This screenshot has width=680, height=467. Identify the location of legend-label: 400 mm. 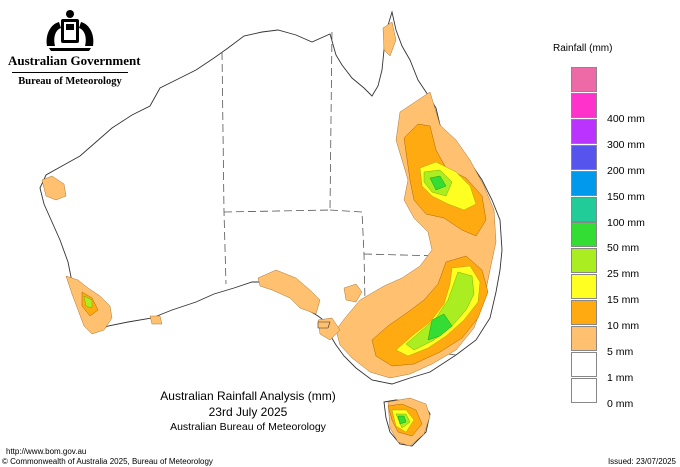
(626, 118).